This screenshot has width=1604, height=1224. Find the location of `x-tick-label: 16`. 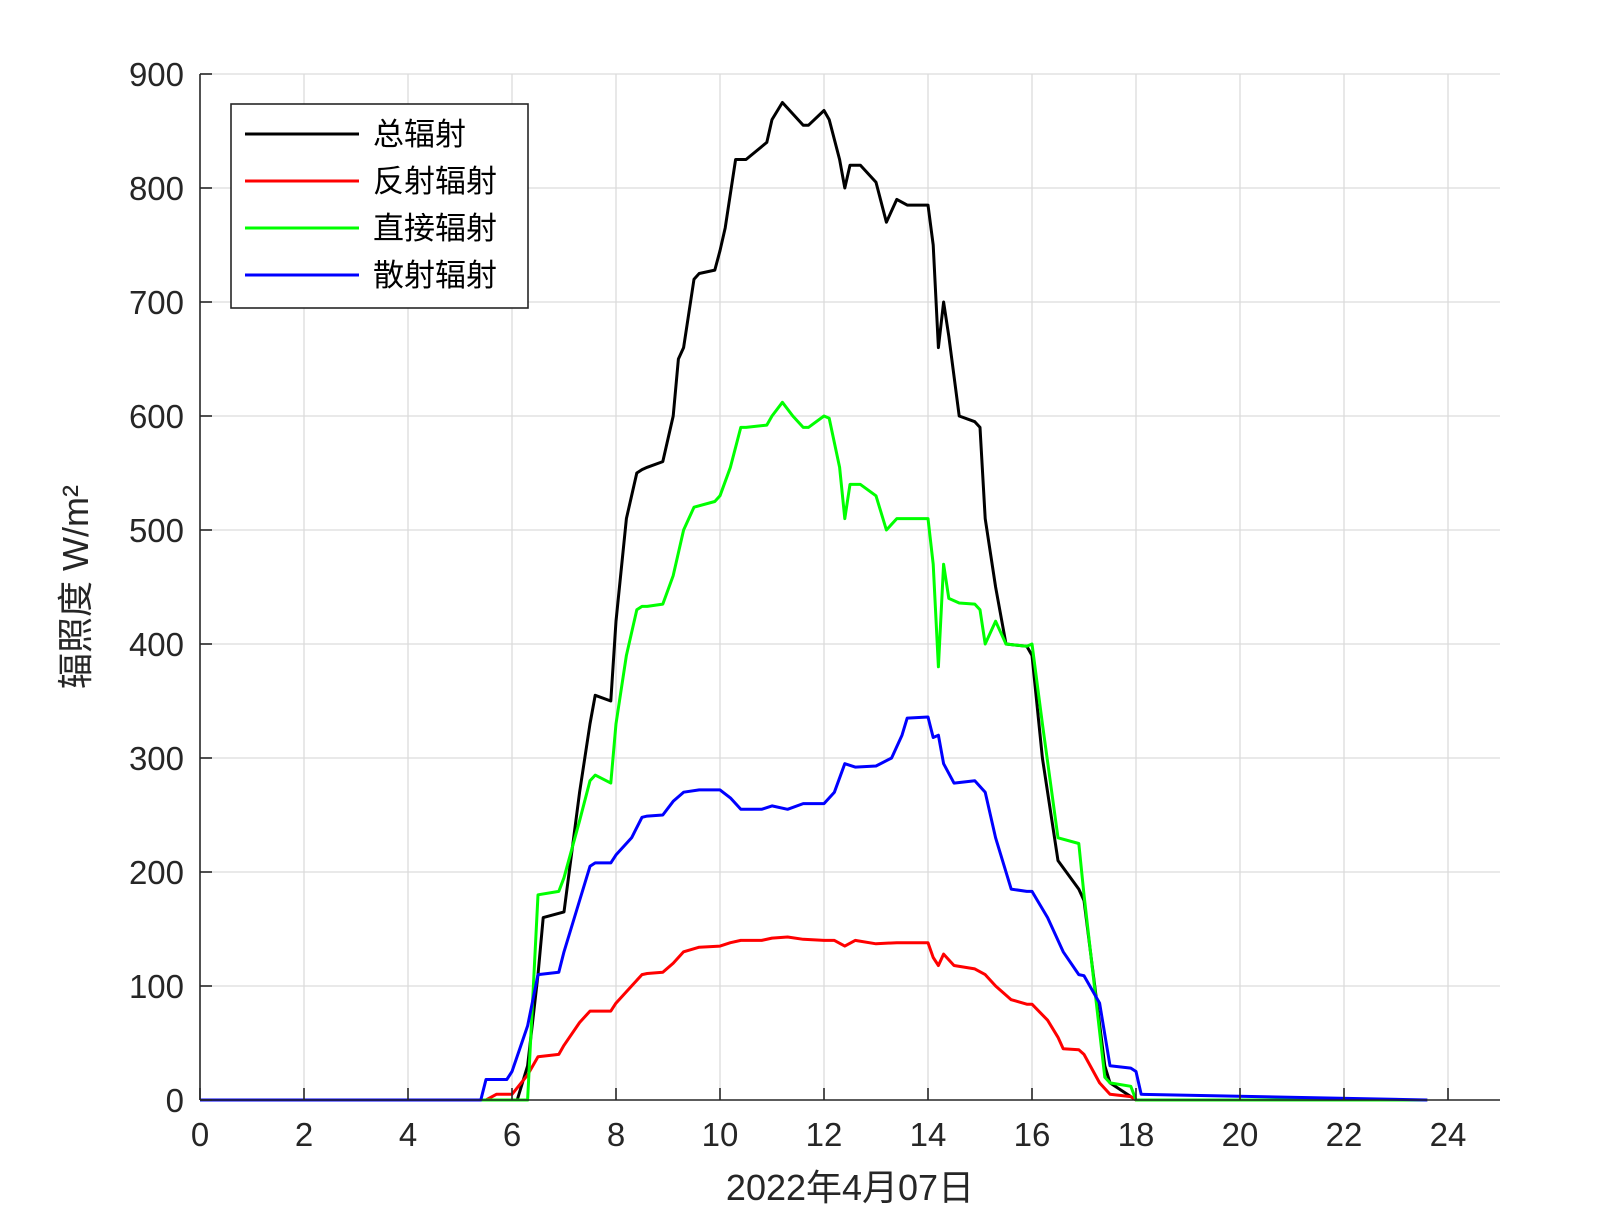

x-tick-label: 16 is located at coordinates (1032, 1134).